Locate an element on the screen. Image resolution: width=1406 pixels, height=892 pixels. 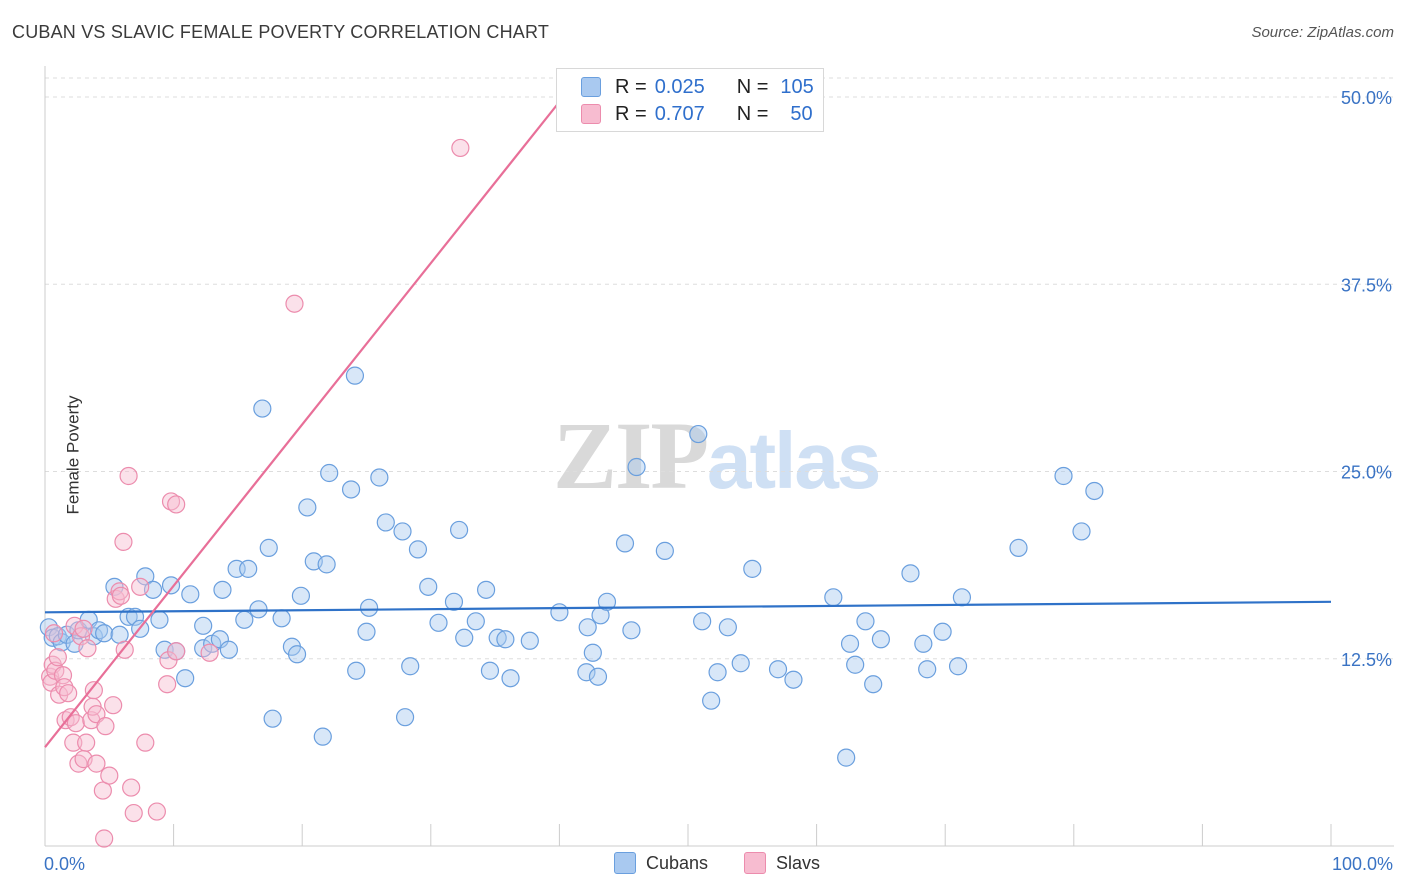
y-tick-label: 37.5% is located at coordinates (1366, 285).